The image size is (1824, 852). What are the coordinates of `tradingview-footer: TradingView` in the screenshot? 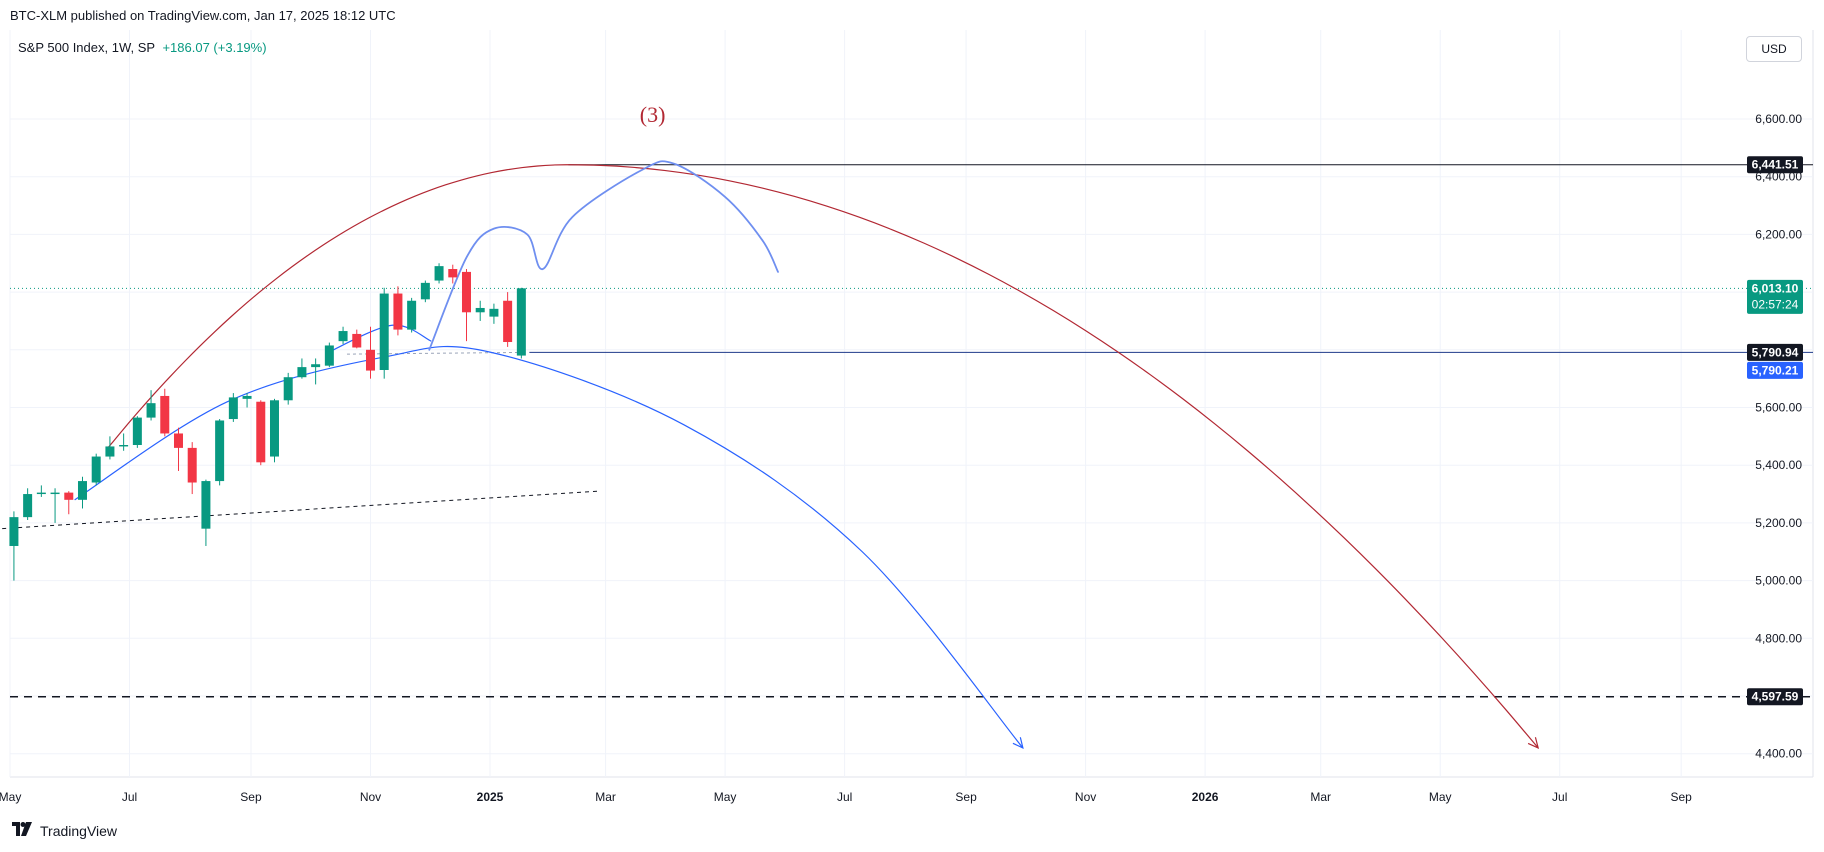 It's located at (64, 831).